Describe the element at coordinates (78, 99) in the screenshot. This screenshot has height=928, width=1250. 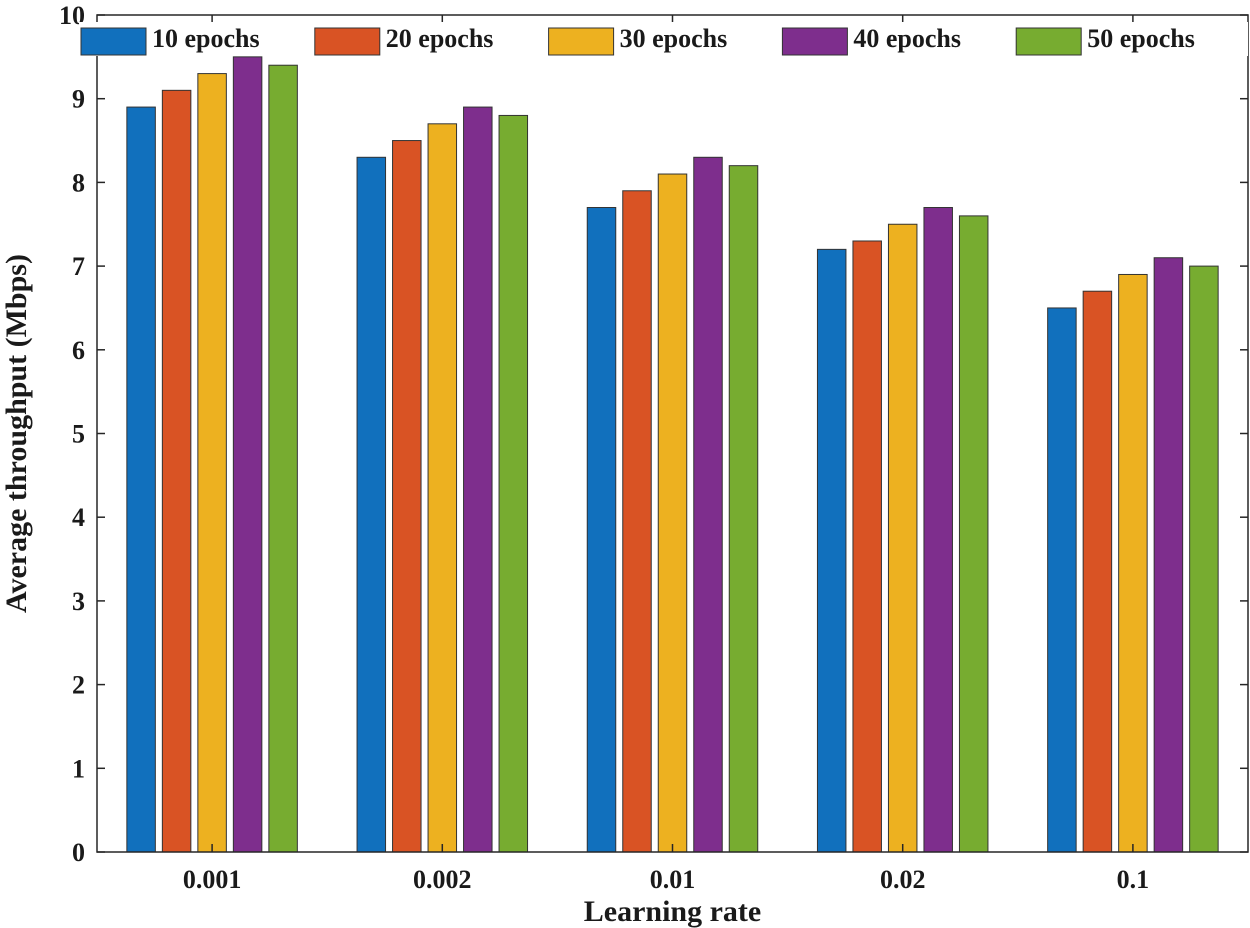
I see `y-tick-label: 9` at that location.